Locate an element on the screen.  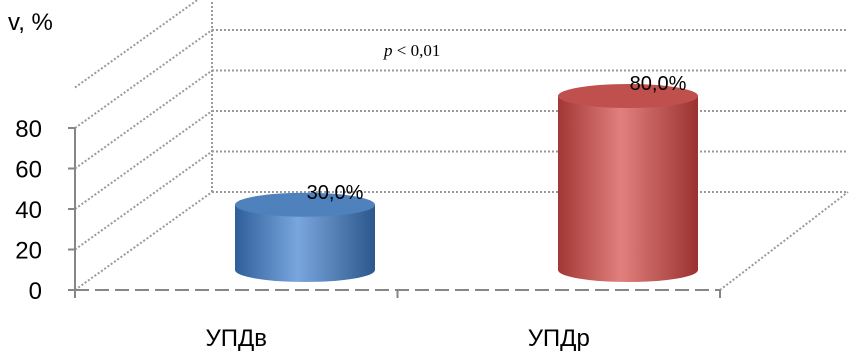
floor-plane is located at coordinates (784, 241).